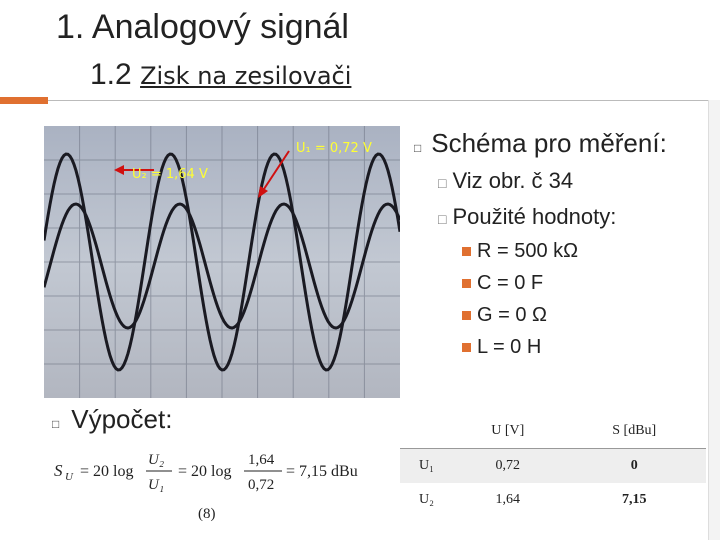 The image size is (720, 540). Describe the element at coordinates (111, 74) in the screenshot. I see `subtitle-number: 1.2` at that location.